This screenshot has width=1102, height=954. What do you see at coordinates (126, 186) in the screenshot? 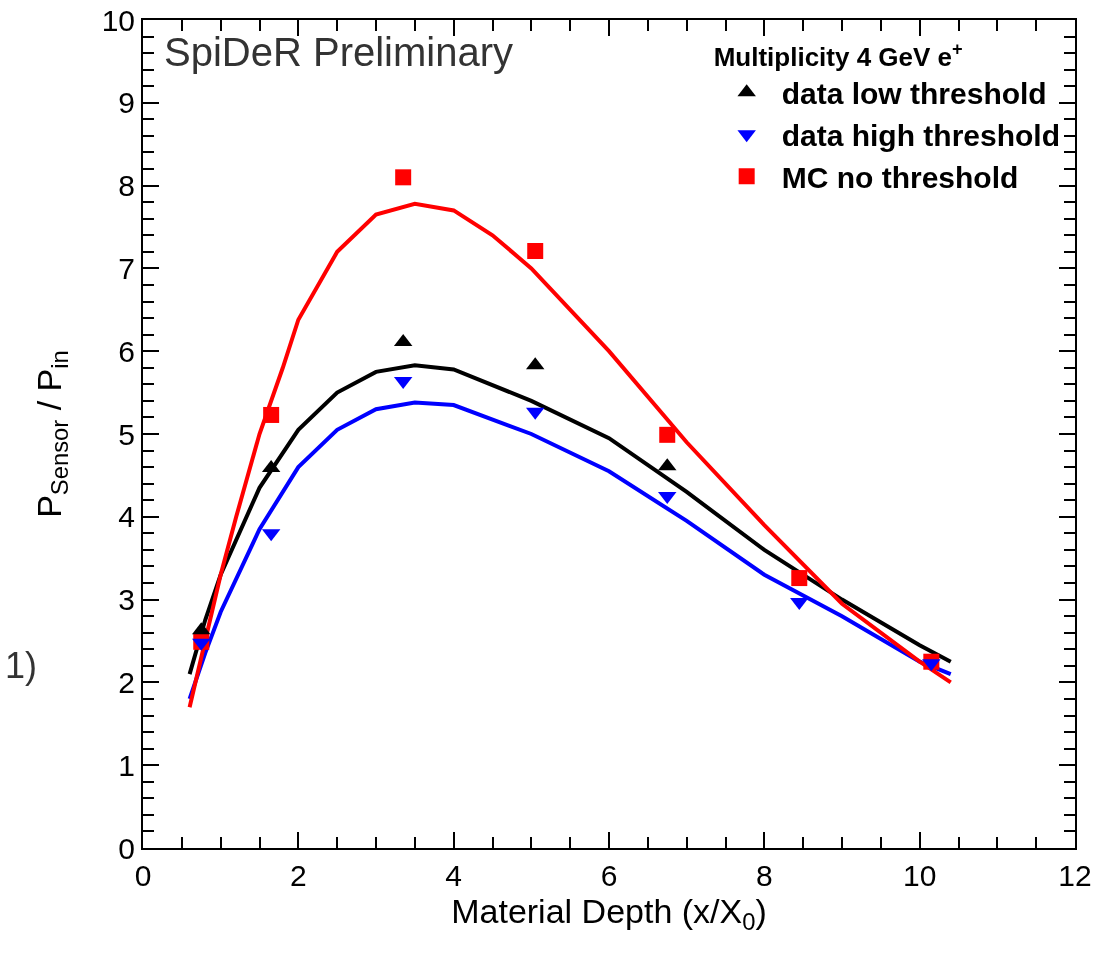
I see `y-tick-label: 8` at bounding box center [126, 186].